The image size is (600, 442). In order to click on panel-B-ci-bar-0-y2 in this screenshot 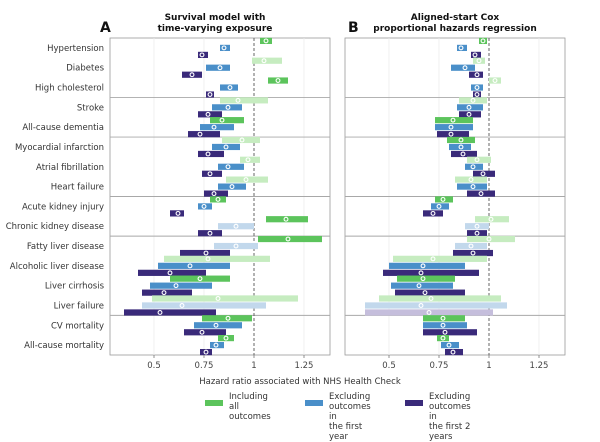, I will do `click(476, 55)`.